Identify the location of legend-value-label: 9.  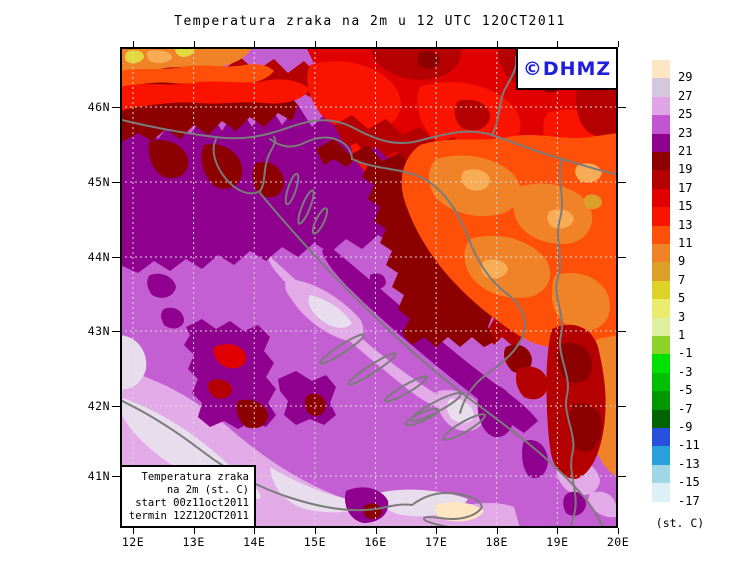
(682, 261).